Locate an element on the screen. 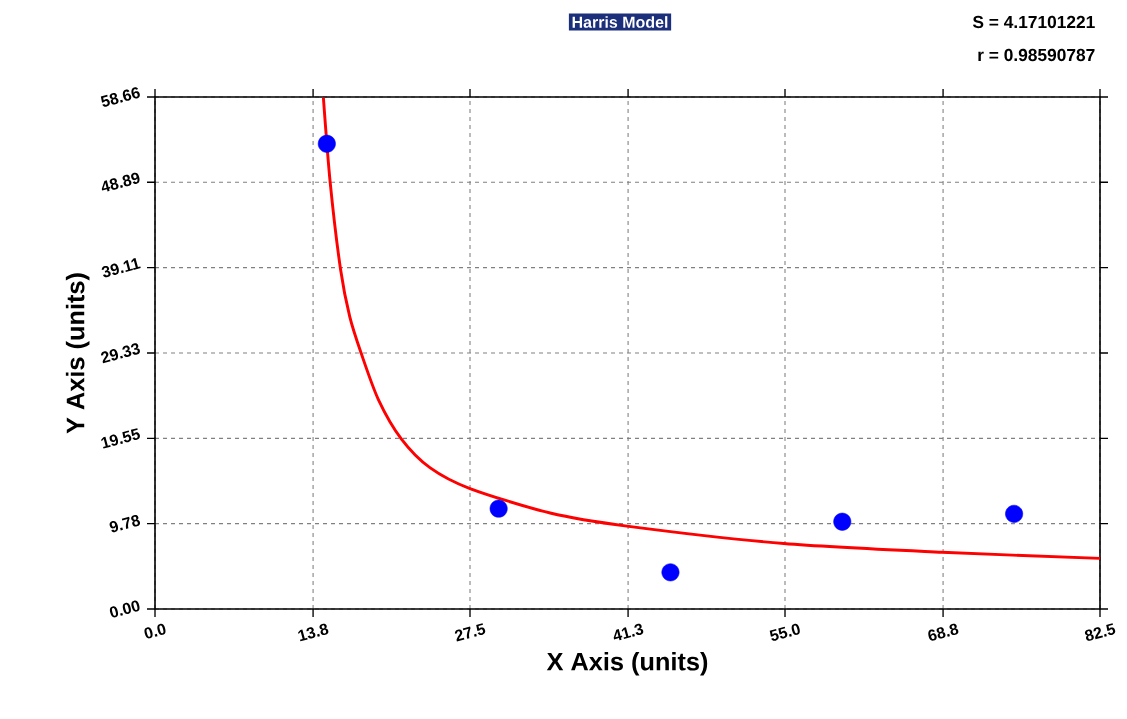 This screenshot has width=1127, height=719. y-tick-label: 0.00 is located at coordinates (124, 609).